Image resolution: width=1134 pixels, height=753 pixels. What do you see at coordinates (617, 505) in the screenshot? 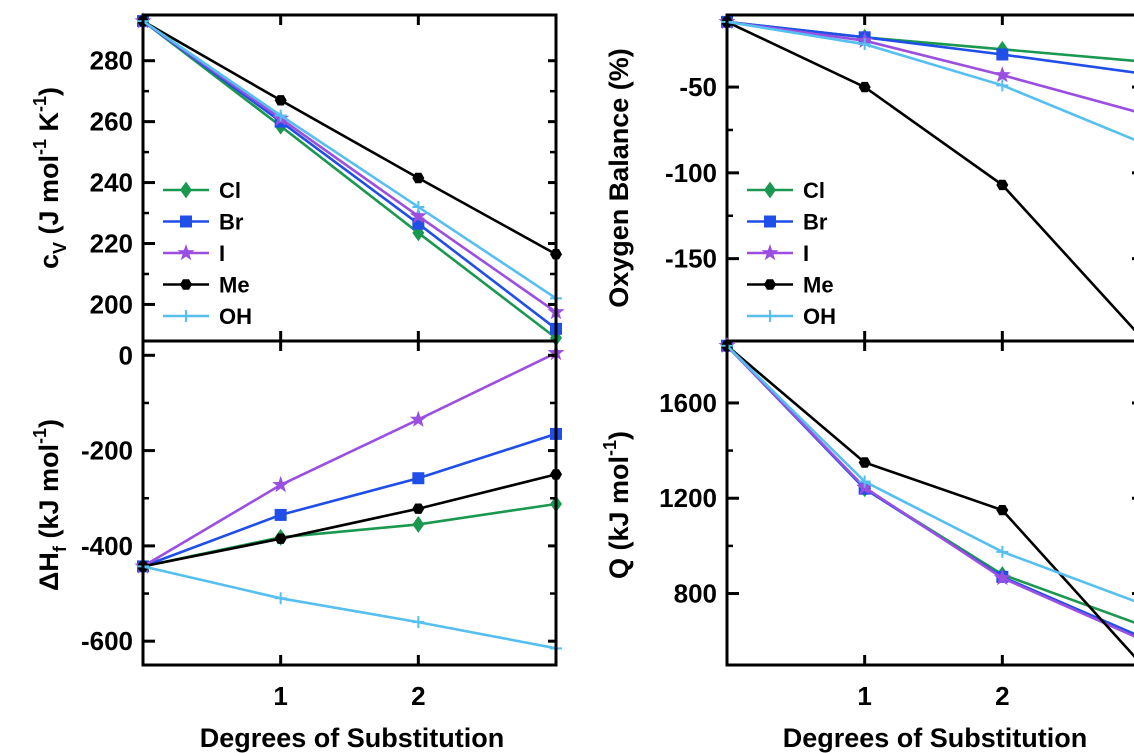
I see `y-axis-title-q: Q (kJ mol-1)` at bounding box center [617, 505].